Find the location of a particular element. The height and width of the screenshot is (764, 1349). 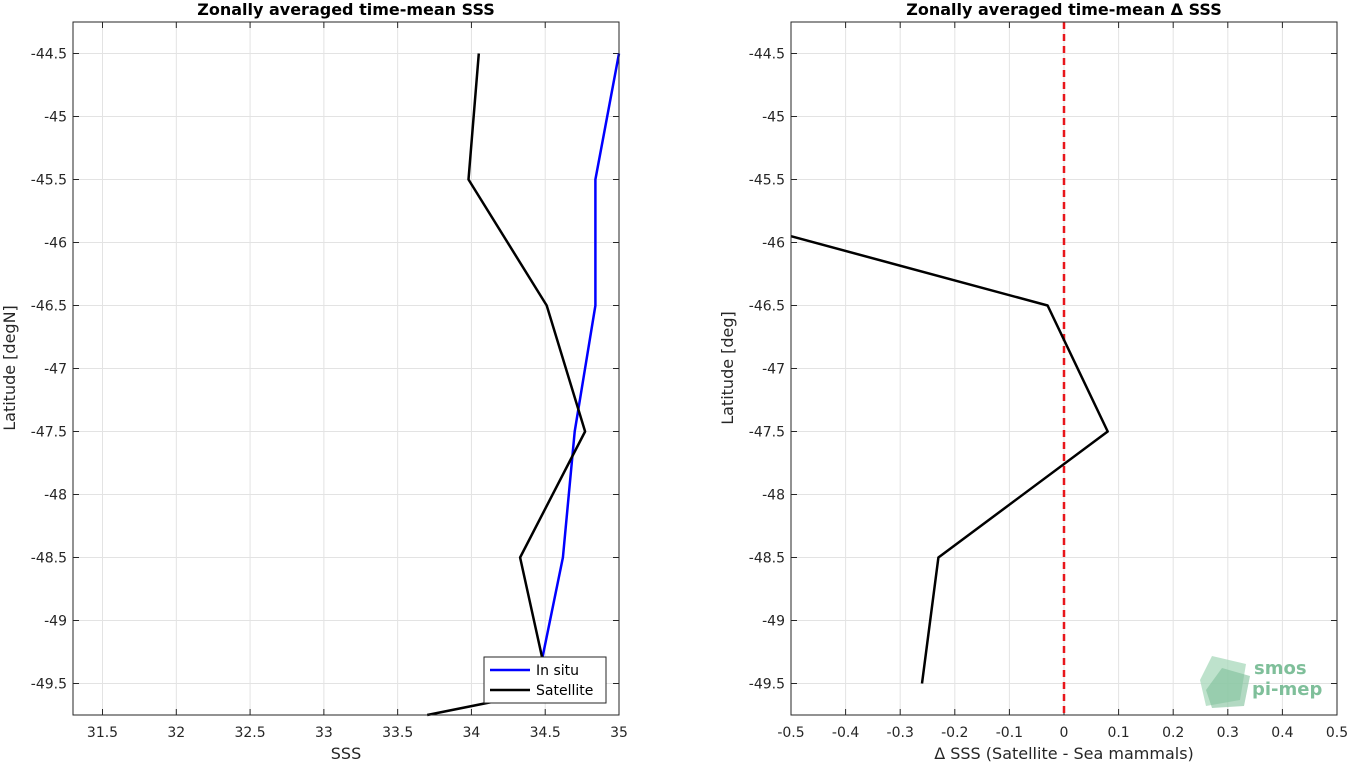

series-line-delta-sss is located at coordinates (949, 459).